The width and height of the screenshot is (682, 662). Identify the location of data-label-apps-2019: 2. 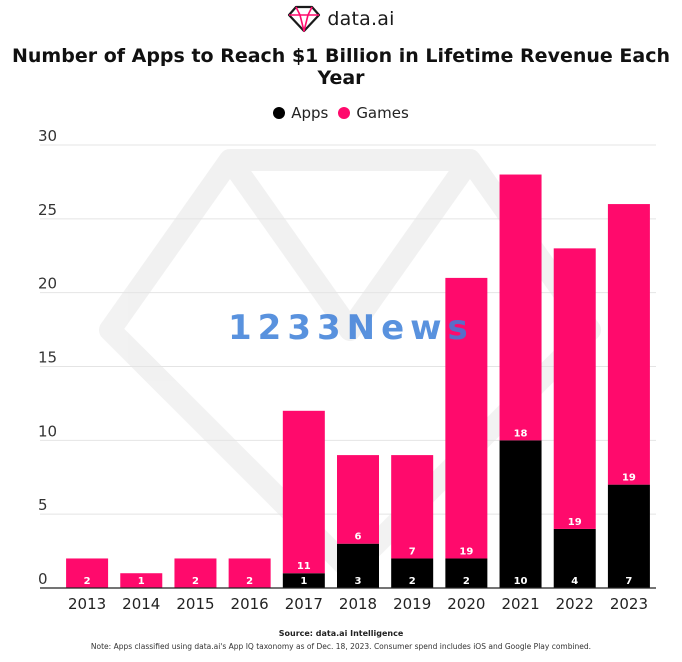
(412, 581).